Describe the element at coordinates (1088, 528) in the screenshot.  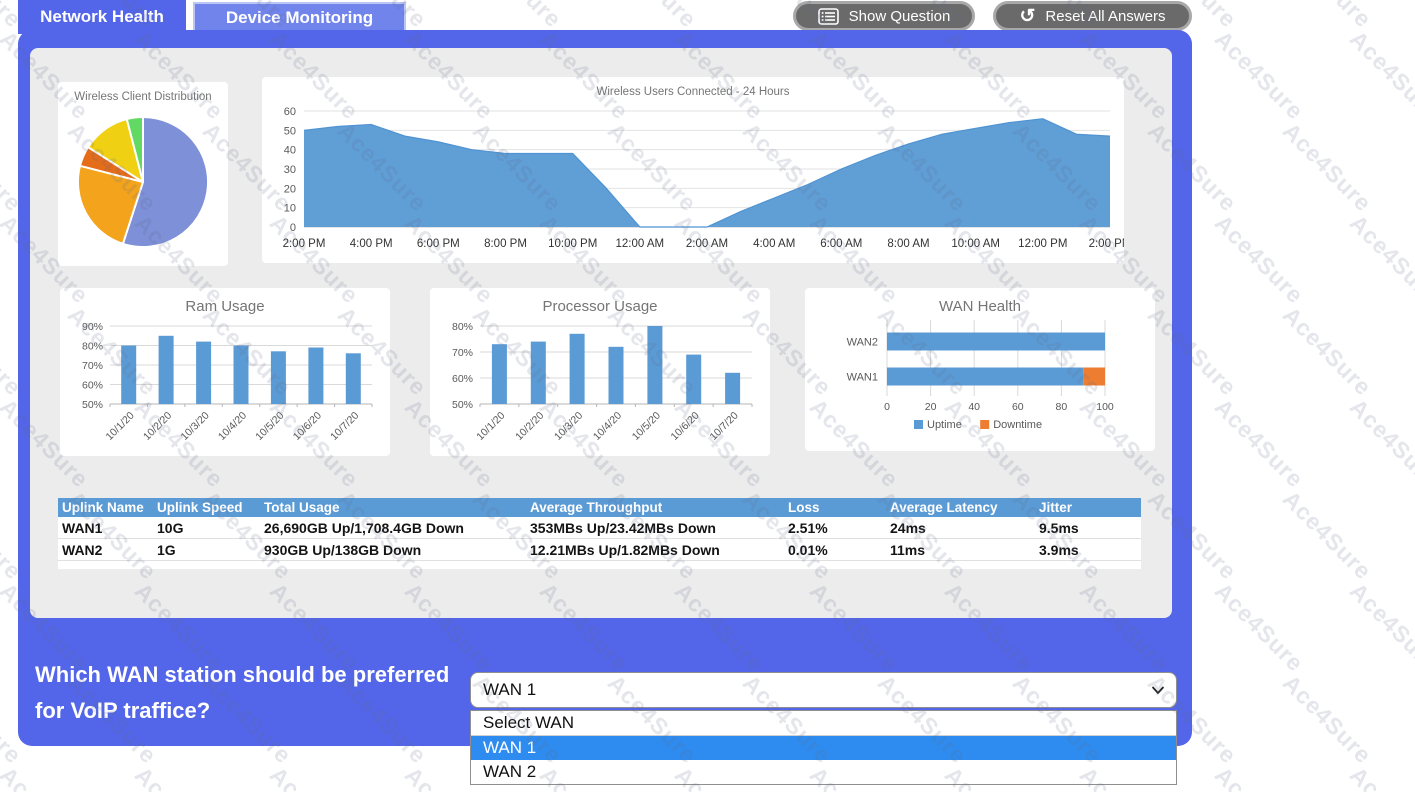
I see `table-cell: 9.5ms` at that location.